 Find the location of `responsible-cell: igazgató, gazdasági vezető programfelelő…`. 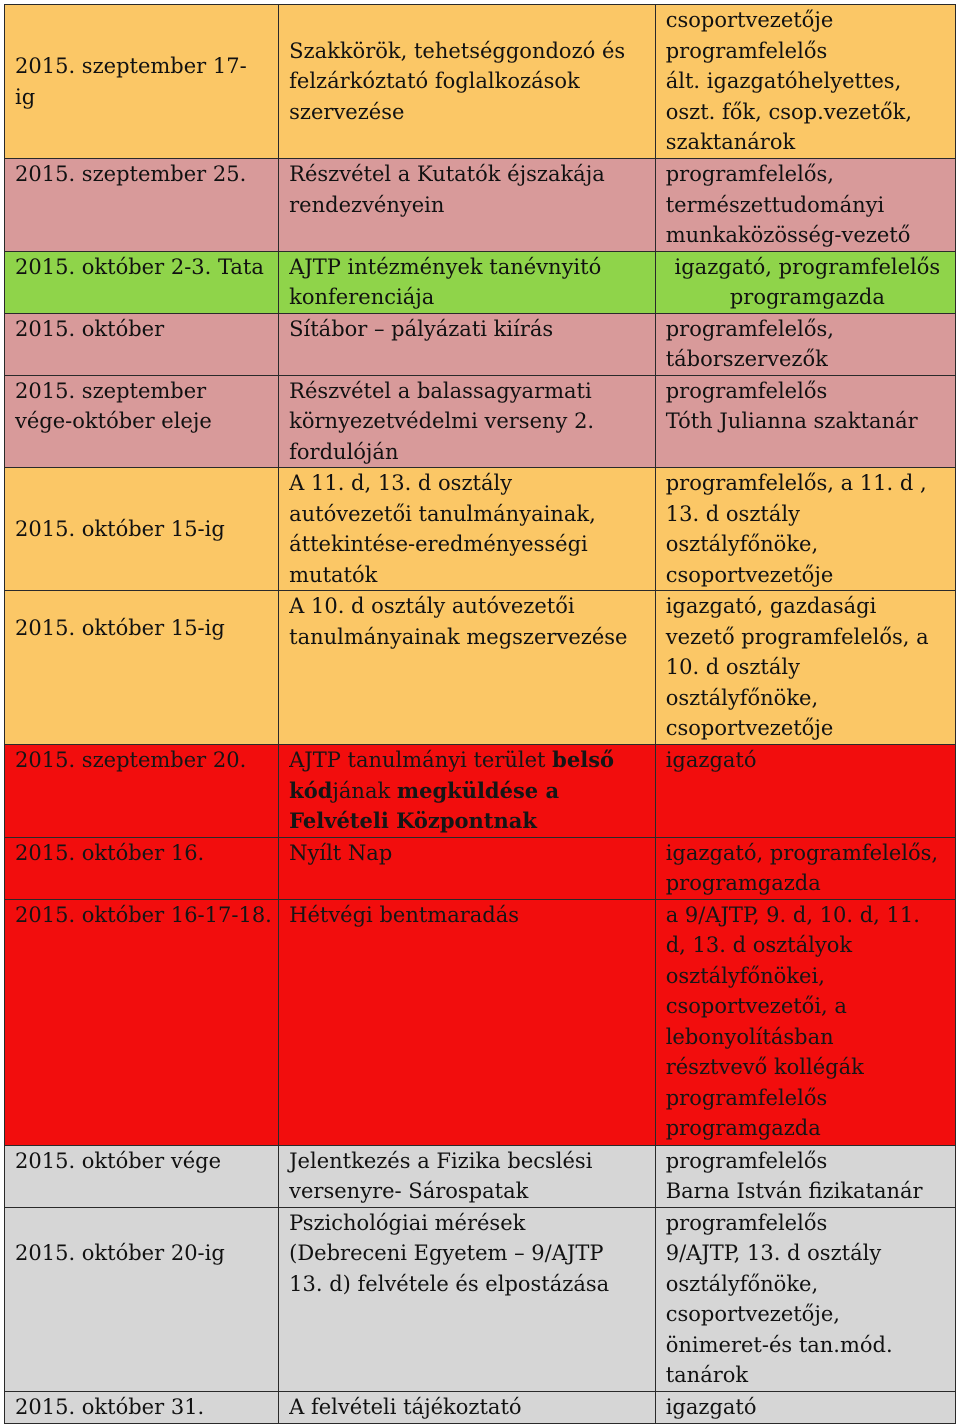

responsible-cell: igazgató, gazdasági vezető programfelelő… is located at coordinates (805, 667).